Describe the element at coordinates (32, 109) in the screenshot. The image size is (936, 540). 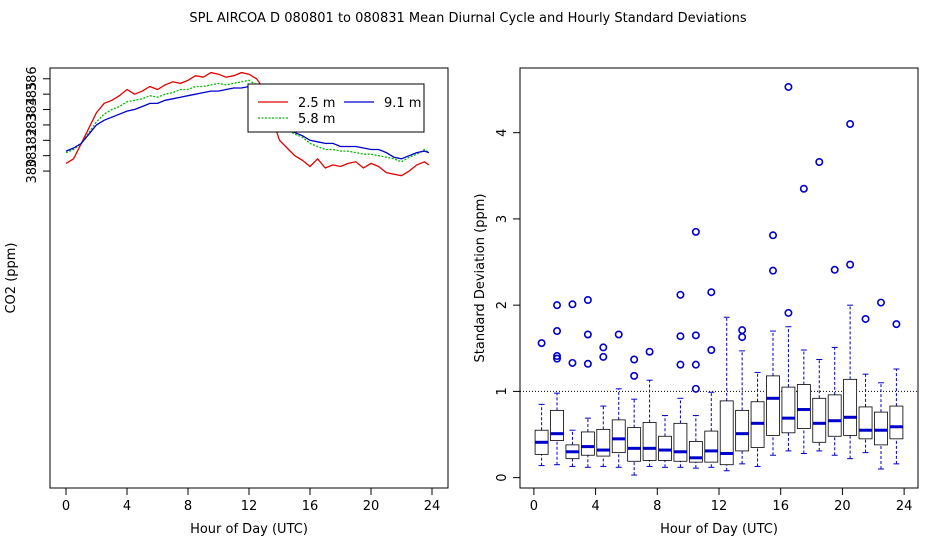
I see `y-tick-label: 384` at that location.